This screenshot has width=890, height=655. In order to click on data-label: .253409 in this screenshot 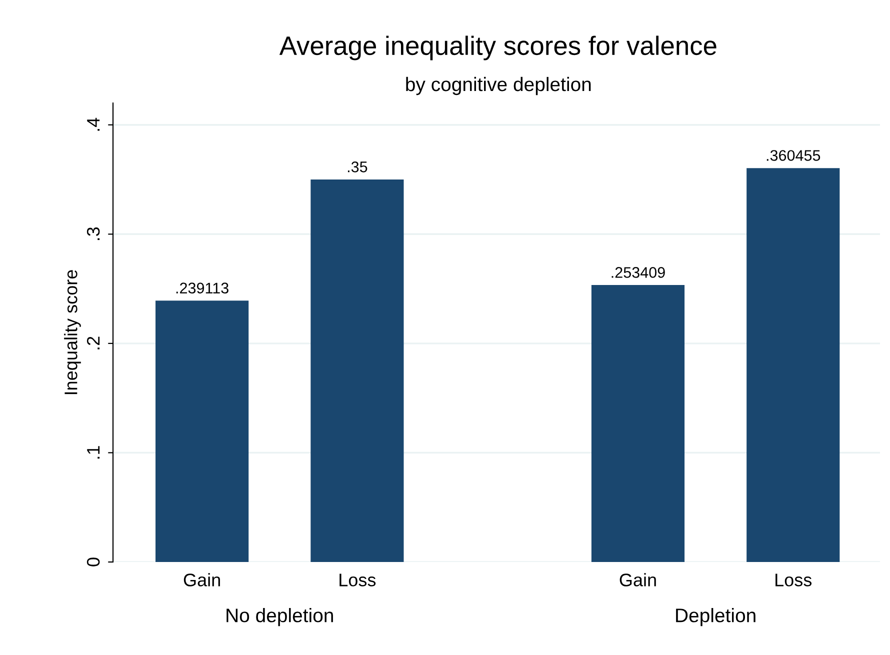, I will do `click(638, 272)`.